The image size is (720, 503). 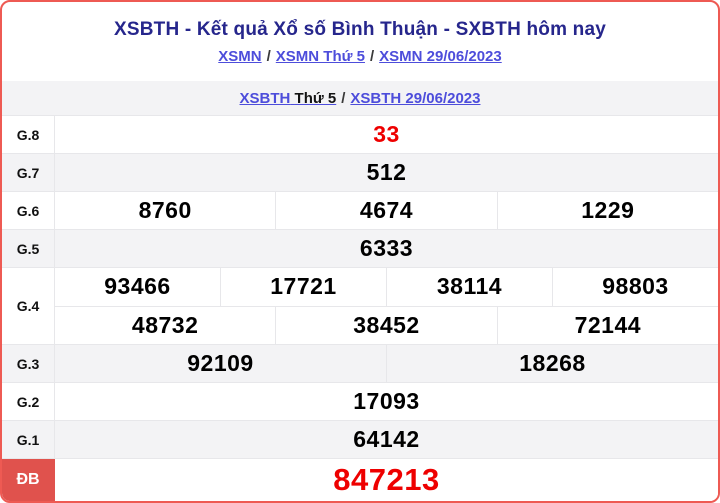 I want to click on prize-row: G.8 33, so click(x=360, y=134).